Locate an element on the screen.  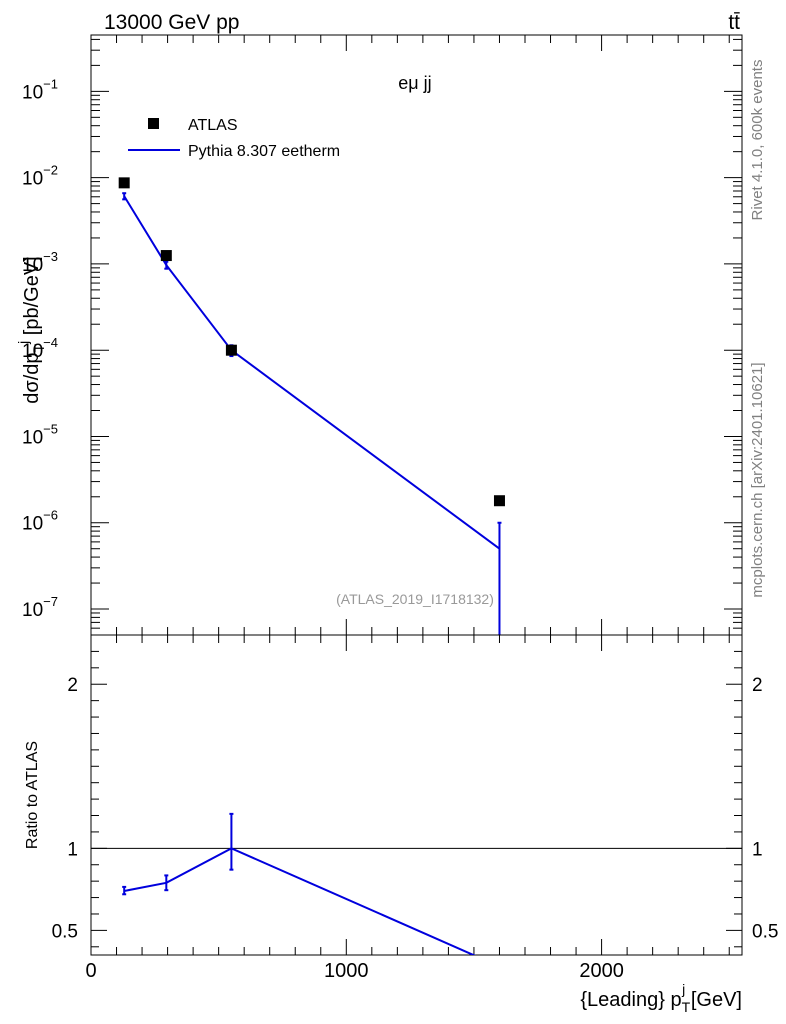
ratio-y-tick-label-right: 1 is located at coordinates (757, 849).